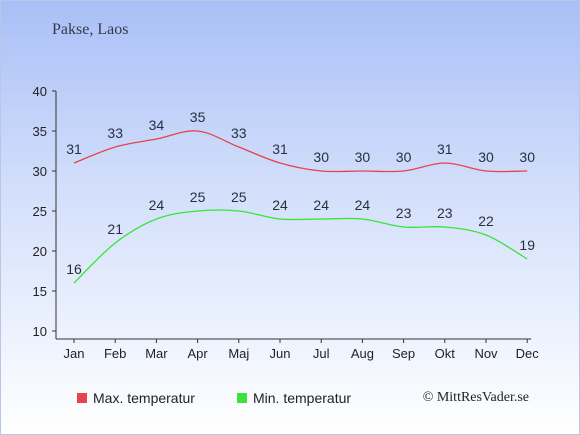 This screenshot has width=580, height=435. I want to click on data-label-series-0: 35, so click(198, 117).